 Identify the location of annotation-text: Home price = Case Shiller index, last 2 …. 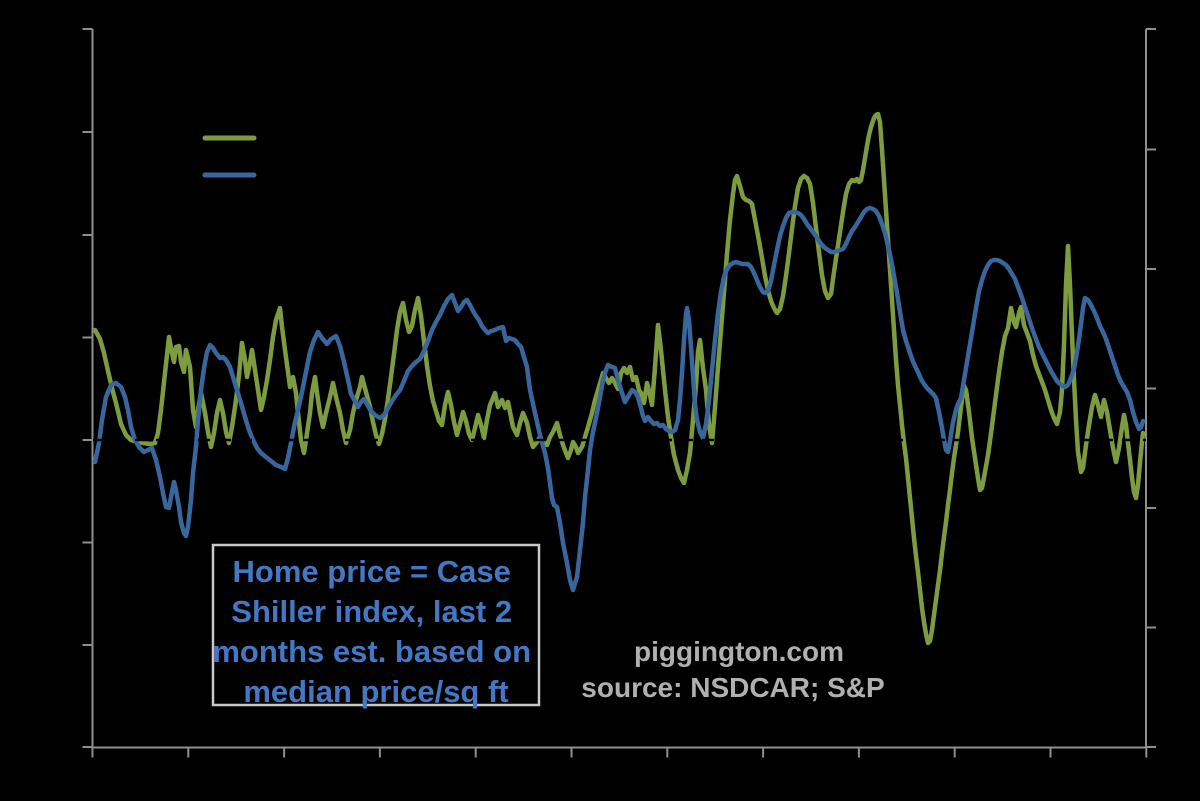
(375, 631).